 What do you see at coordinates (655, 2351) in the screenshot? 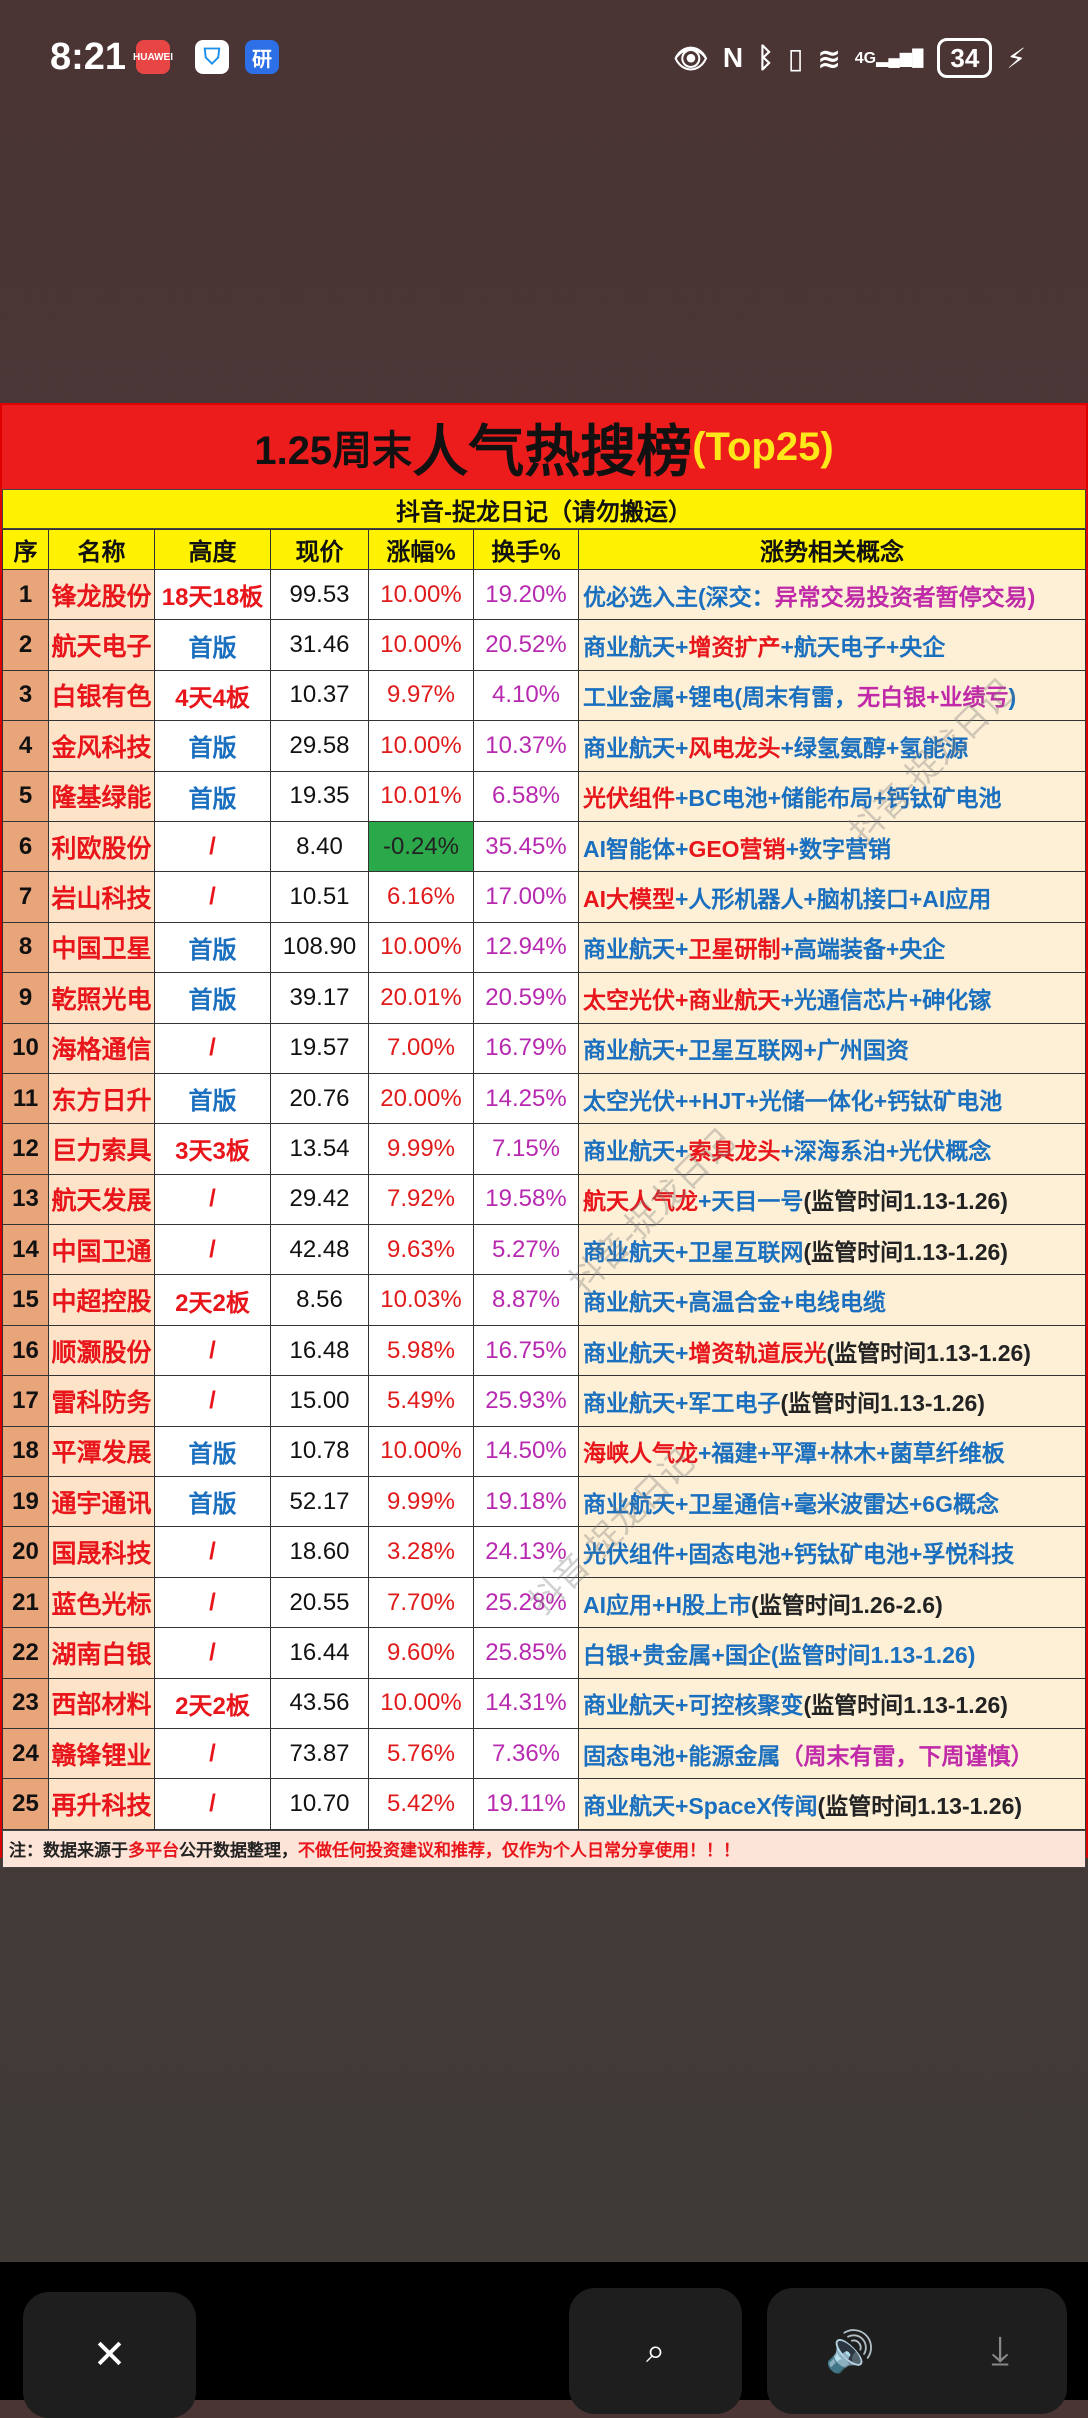
I see `scan-search-button: ⌕` at bounding box center [655, 2351].